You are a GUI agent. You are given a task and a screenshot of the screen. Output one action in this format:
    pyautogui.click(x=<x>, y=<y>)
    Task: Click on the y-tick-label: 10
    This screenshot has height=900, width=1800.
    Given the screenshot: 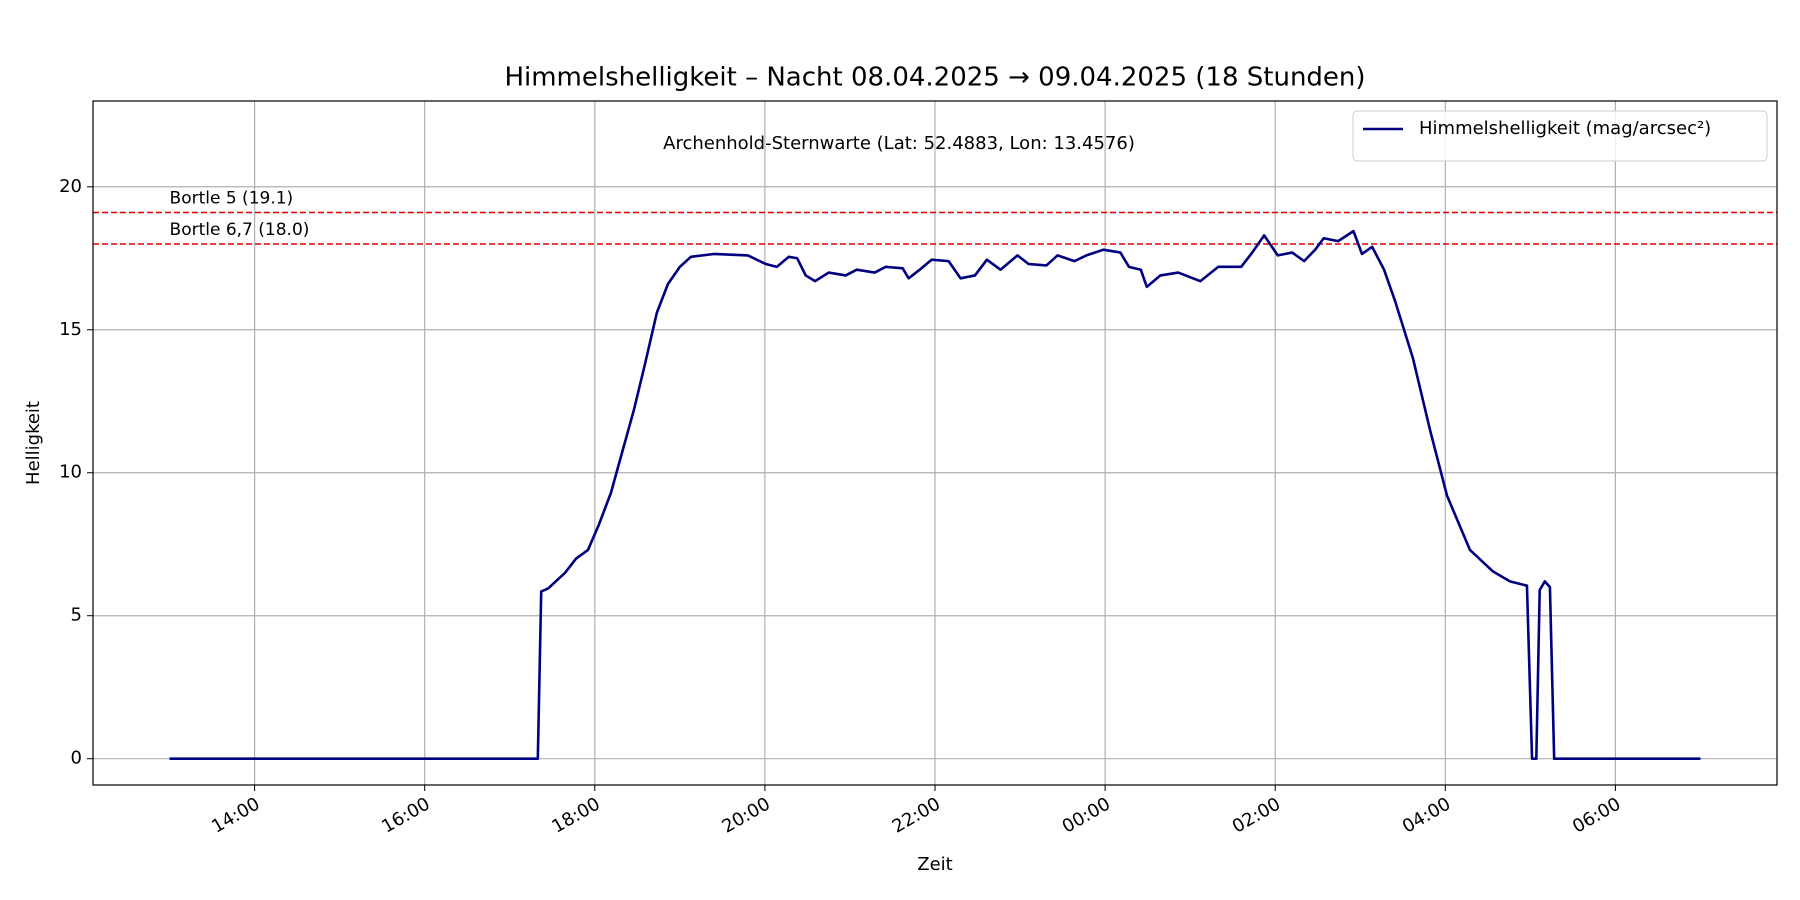 What is the action you would take?
    pyautogui.click(x=70, y=472)
    